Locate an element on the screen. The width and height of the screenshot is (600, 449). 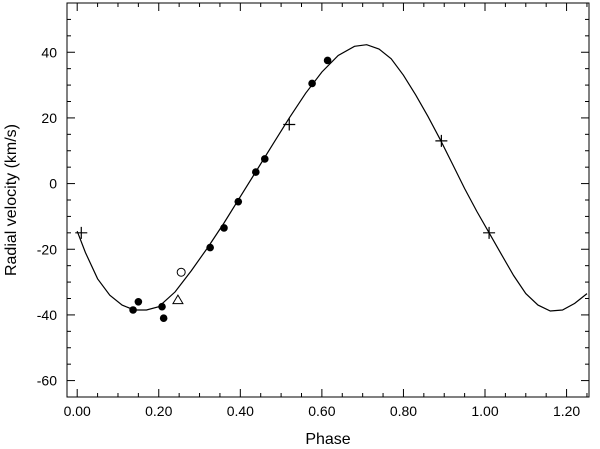
x-axis-label: Phase is located at coordinates (327, 439).